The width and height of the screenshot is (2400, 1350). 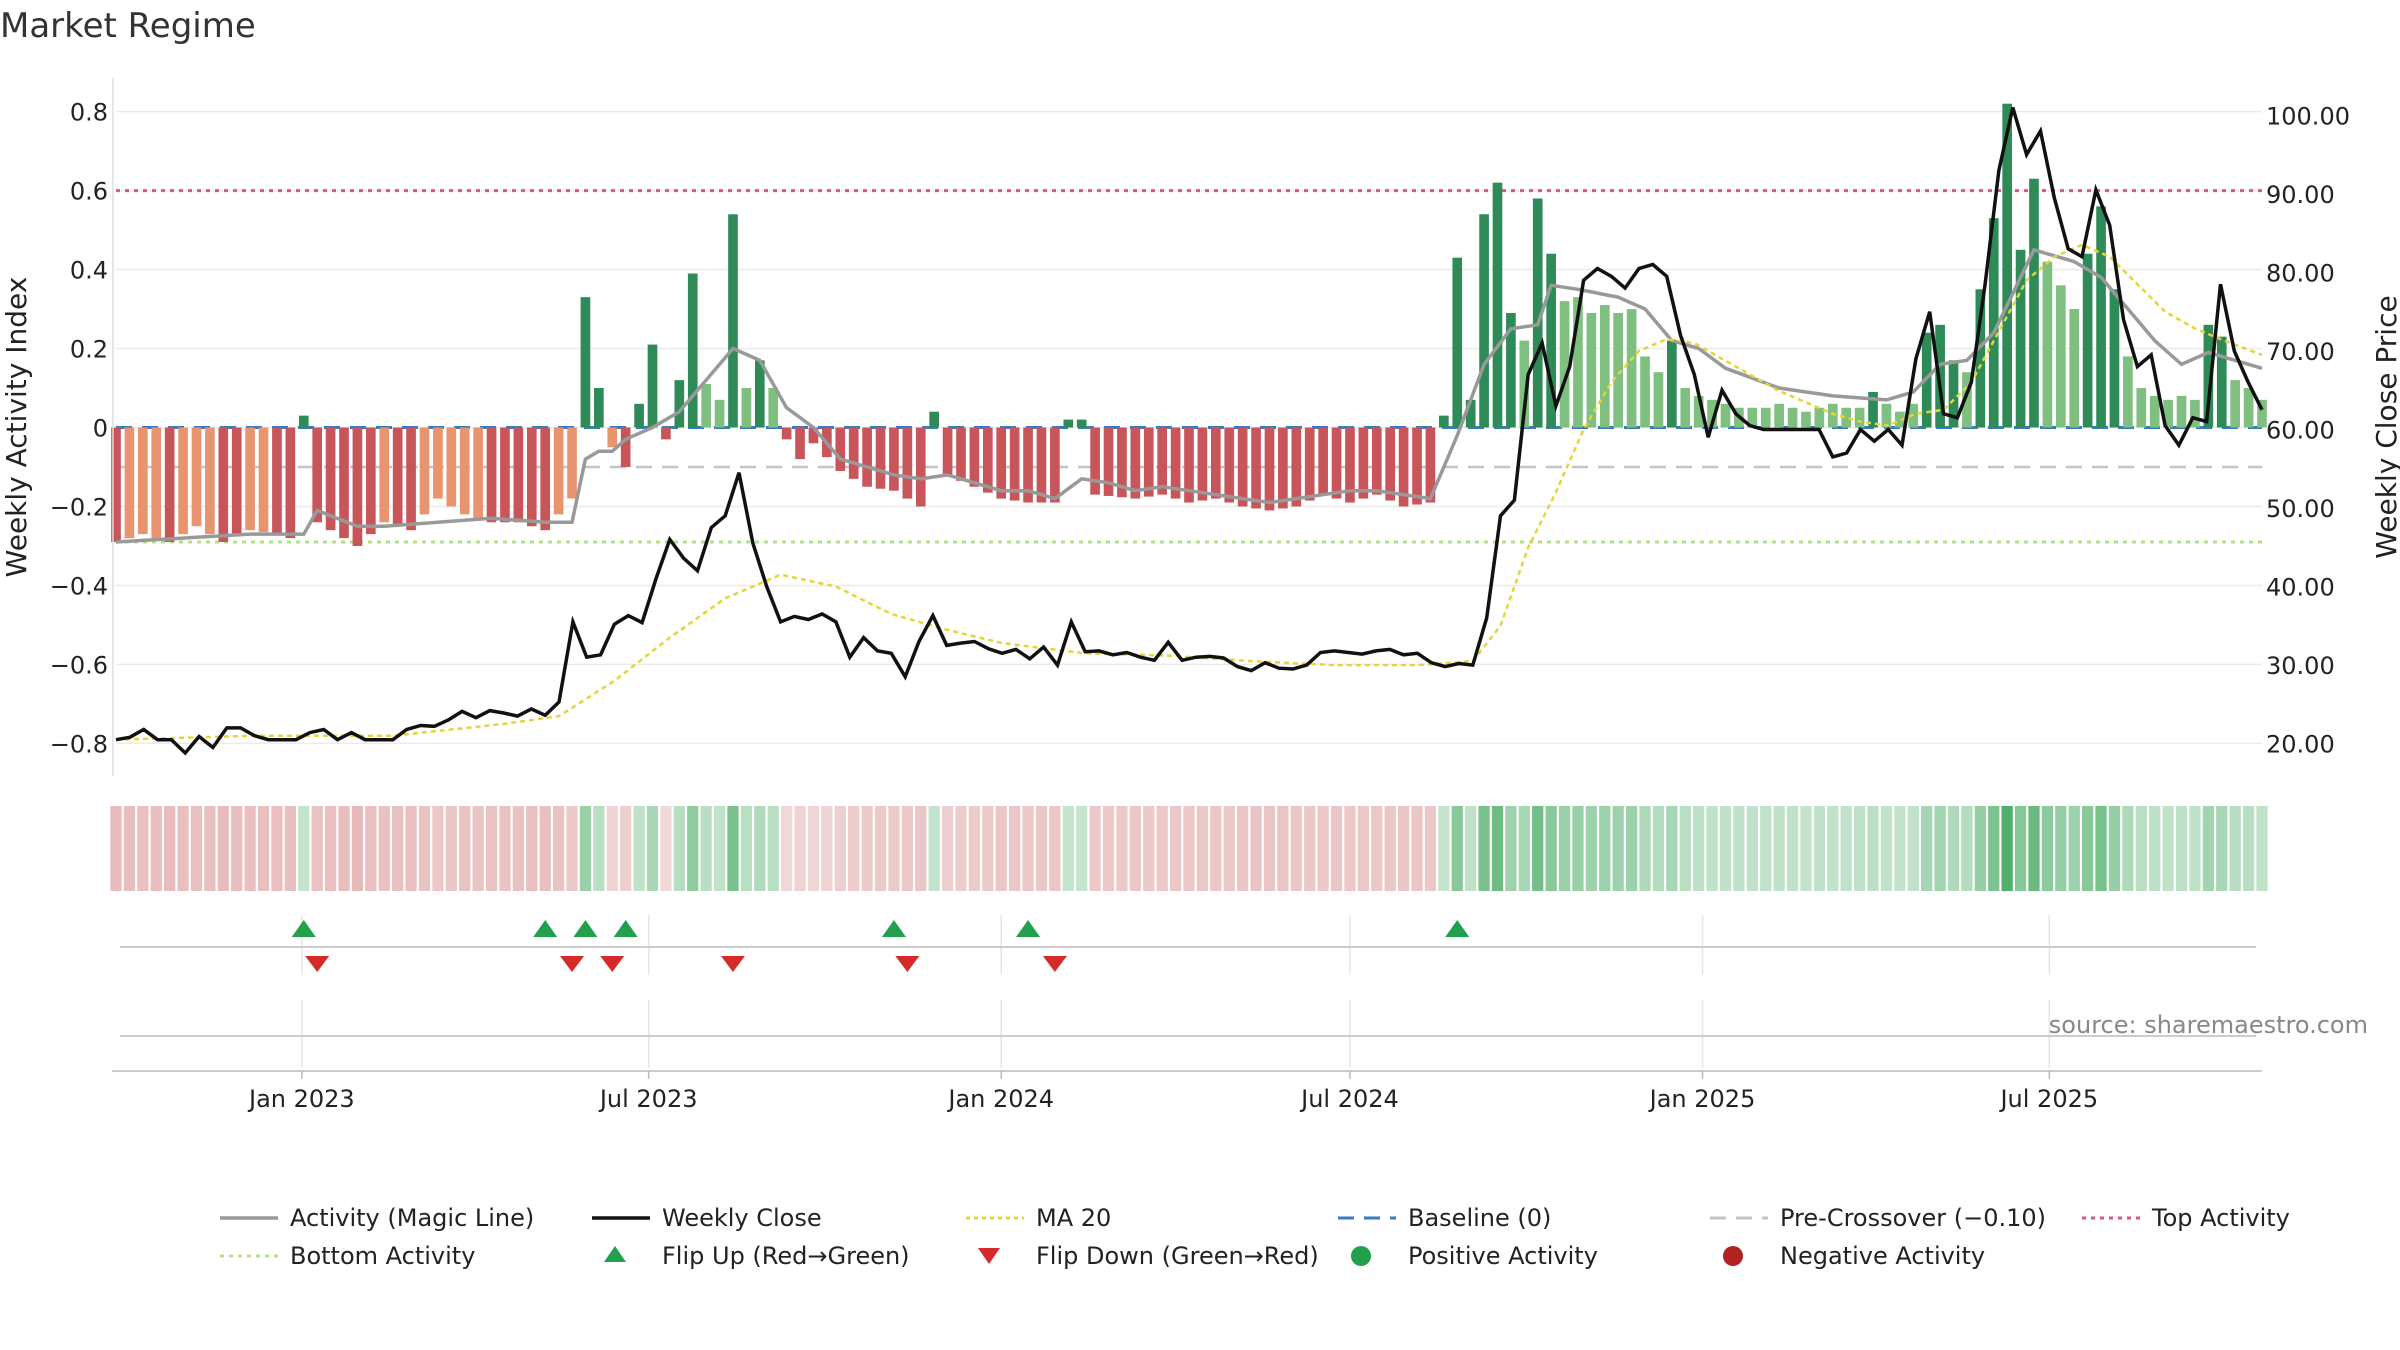 I want to click on y-tick-label: −0.8, so click(x=79, y=744).